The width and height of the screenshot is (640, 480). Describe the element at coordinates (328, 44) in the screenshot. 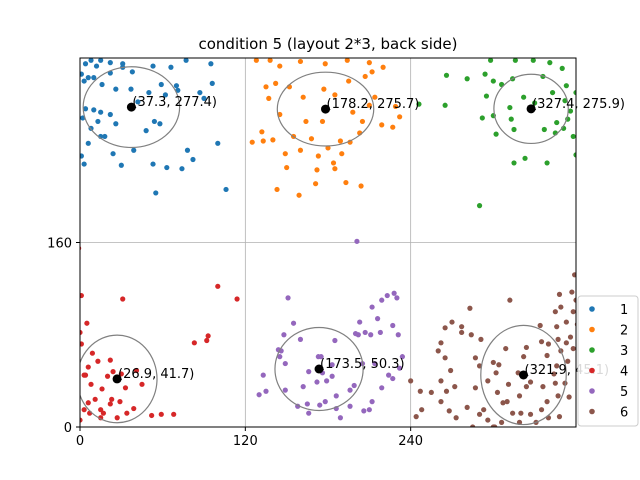

I see `chart-title: condition 5 (layout 2*3, back side)` at that location.